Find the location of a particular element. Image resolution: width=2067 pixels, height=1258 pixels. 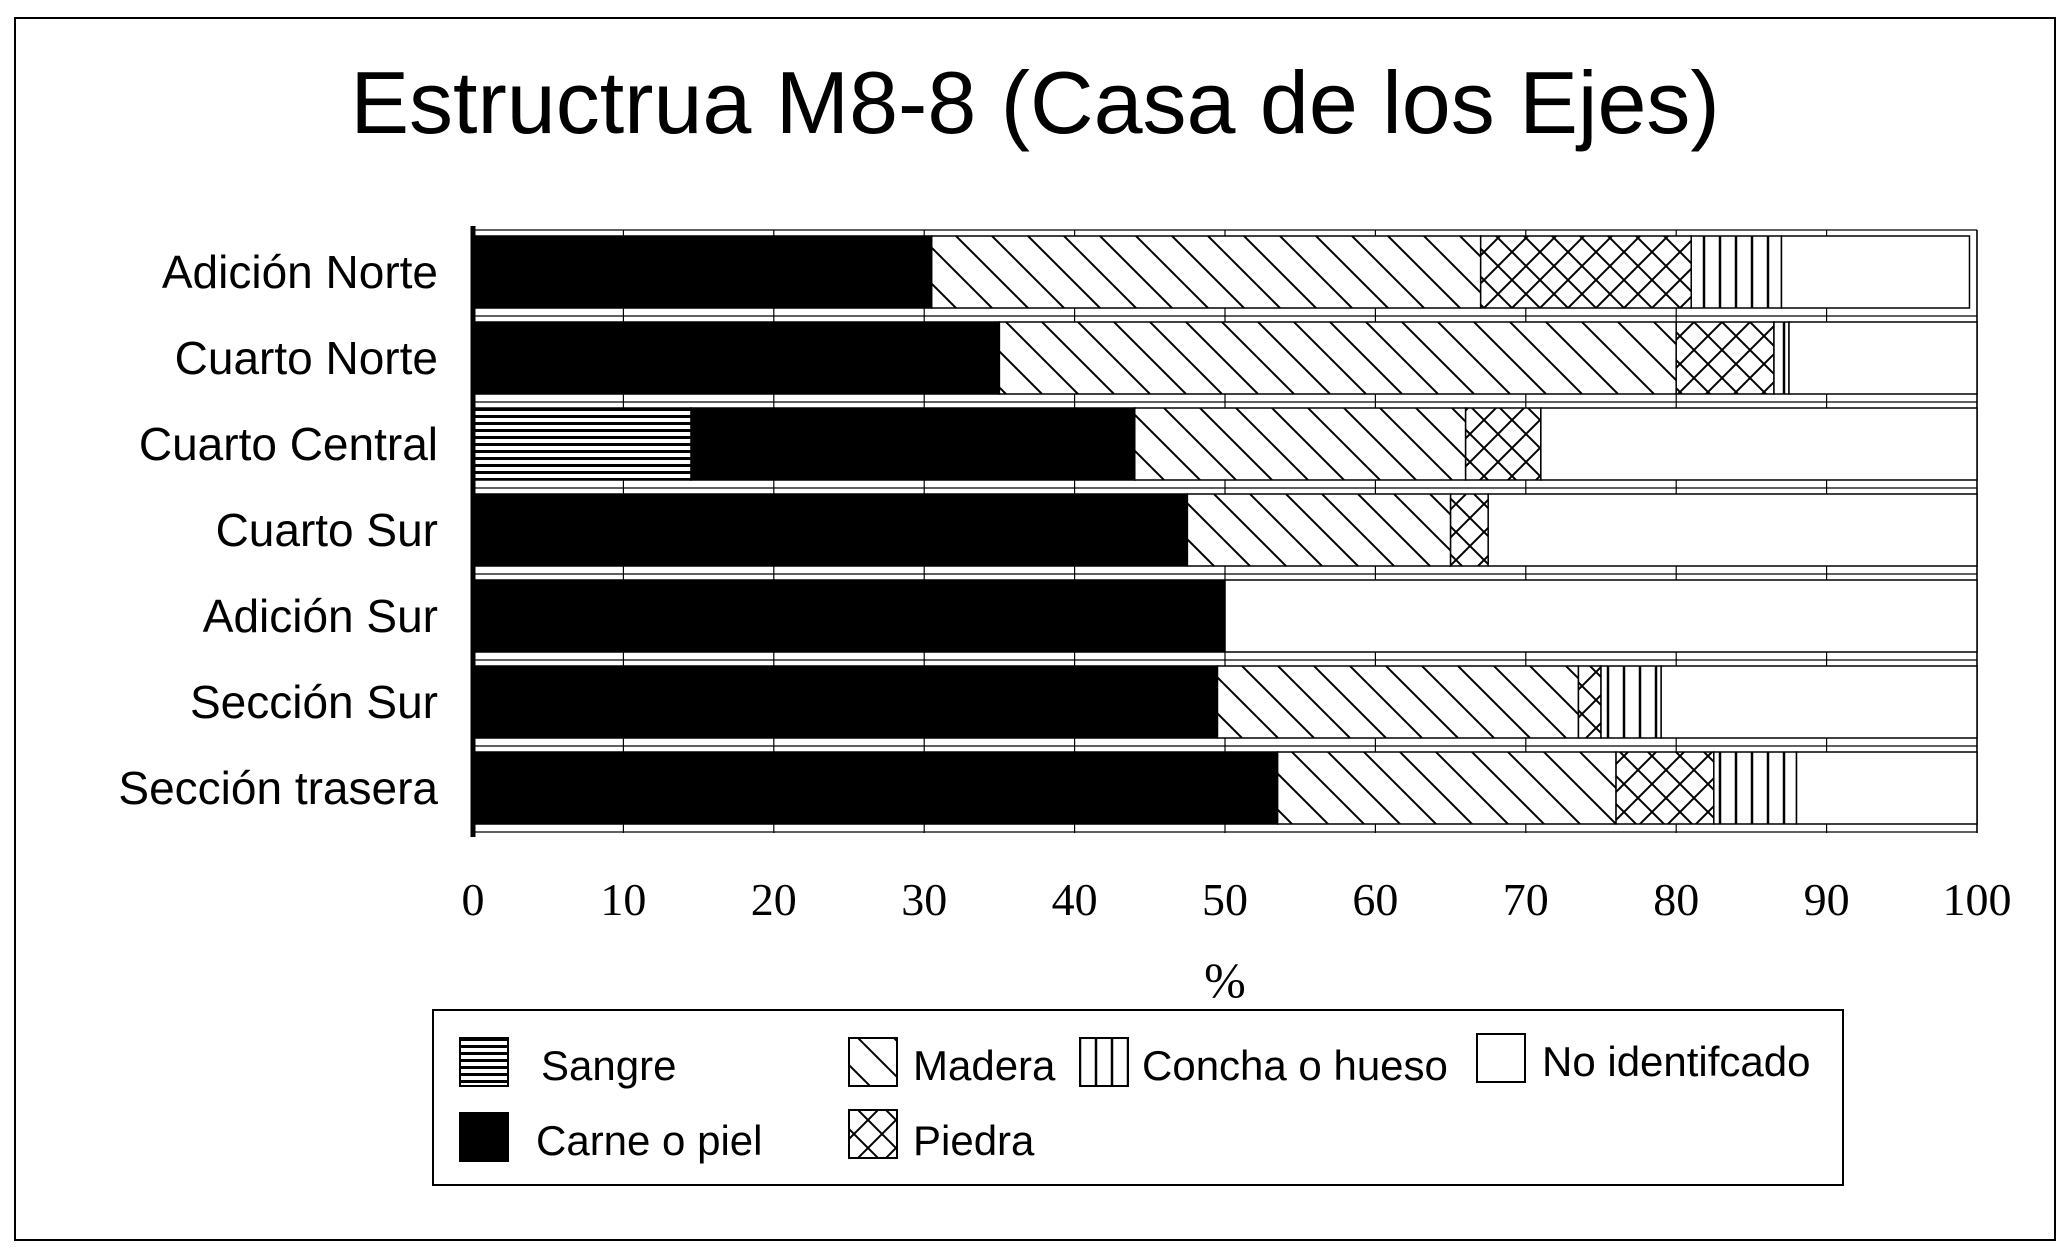

x-tick-label: 80 is located at coordinates (1676, 899).